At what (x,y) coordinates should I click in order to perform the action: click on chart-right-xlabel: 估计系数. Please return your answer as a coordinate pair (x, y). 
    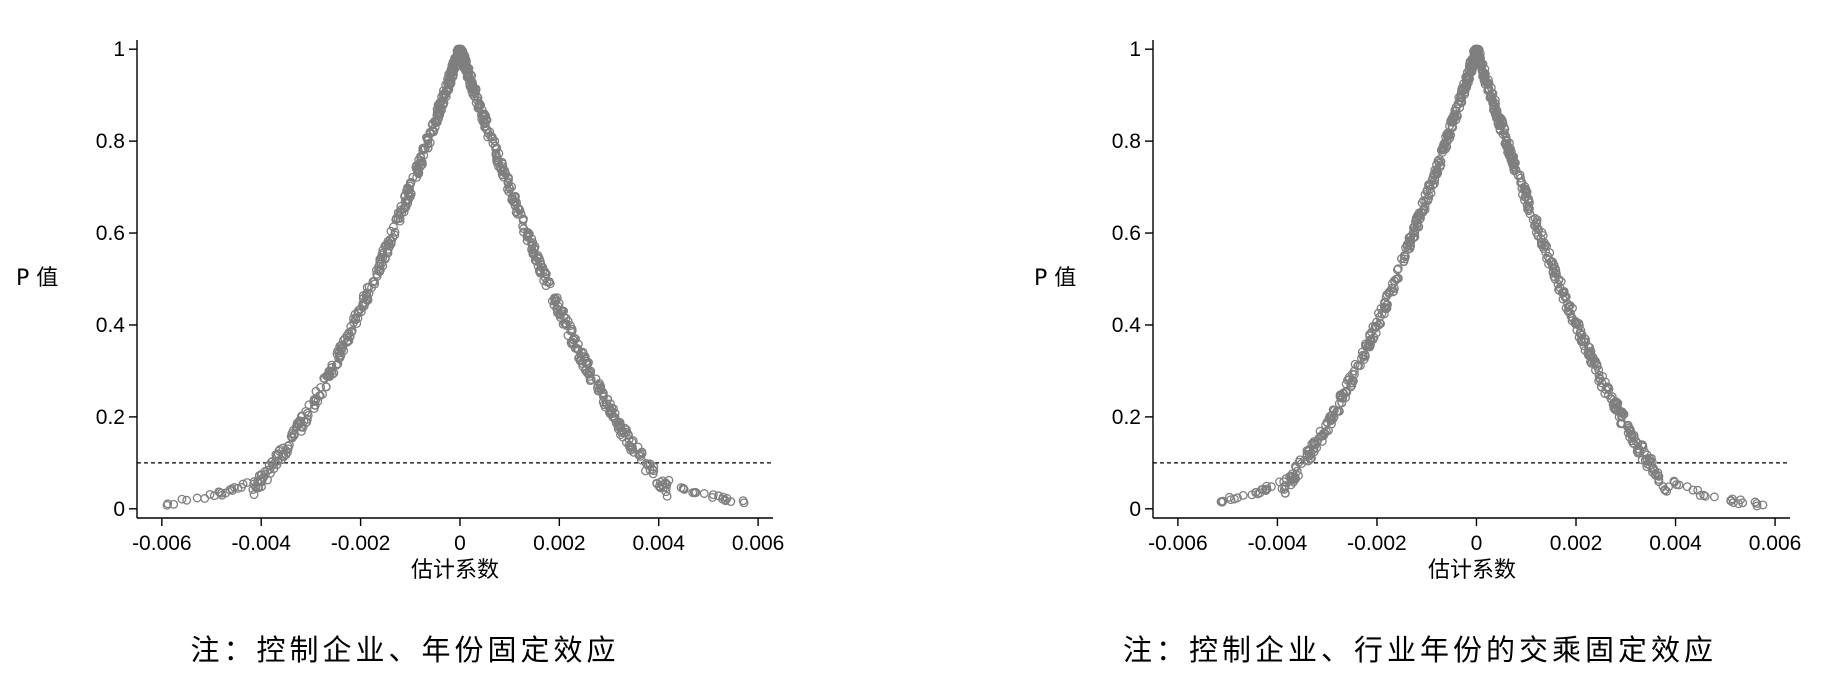
    Looking at the image, I should click on (1472, 570).